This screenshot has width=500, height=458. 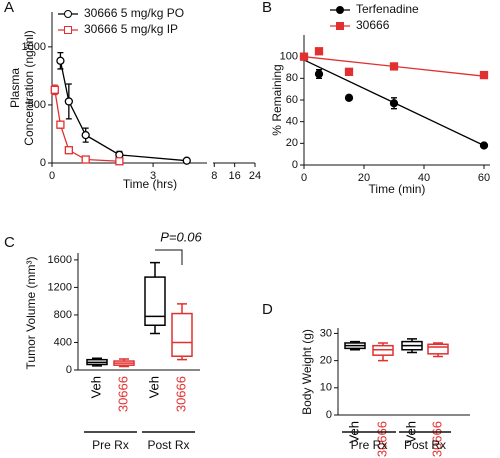 I want to click on x-tick-label: 16, so click(x=235, y=176).